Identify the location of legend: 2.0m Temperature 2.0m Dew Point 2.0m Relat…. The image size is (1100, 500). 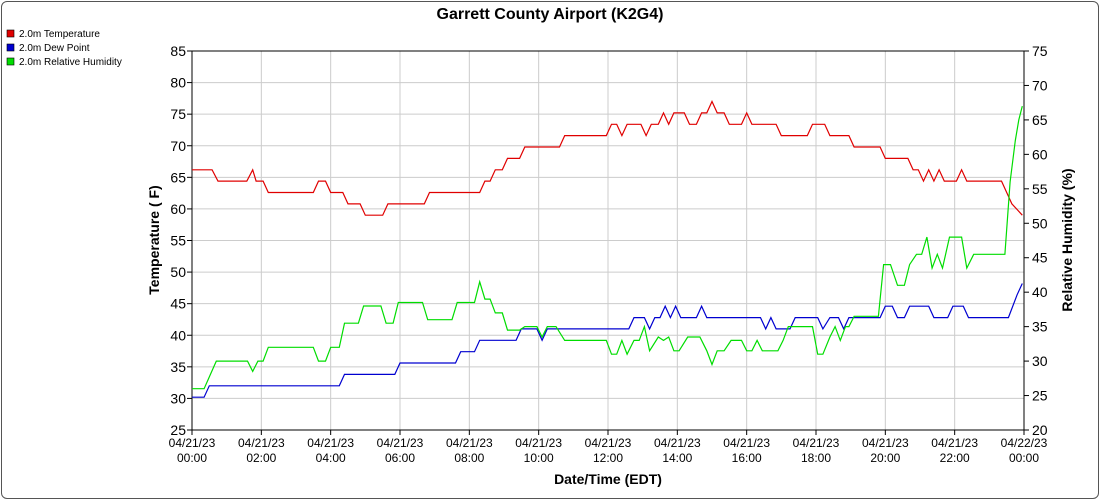
(64, 48).